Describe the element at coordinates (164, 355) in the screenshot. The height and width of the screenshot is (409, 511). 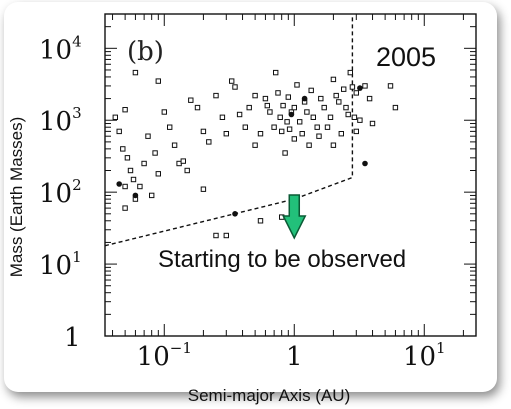
I see `x-tick-label: 10−1` at that location.